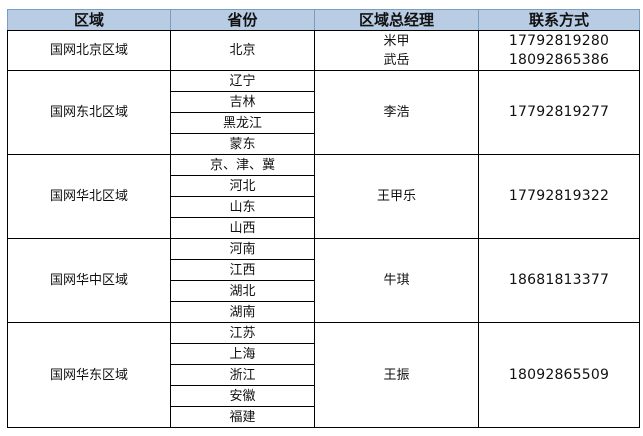 The width and height of the screenshot is (643, 436). What do you see at coordinates (242, 396) in the screenshot?
I see `province-cell: 安徽` at bounding box center [242, 396].